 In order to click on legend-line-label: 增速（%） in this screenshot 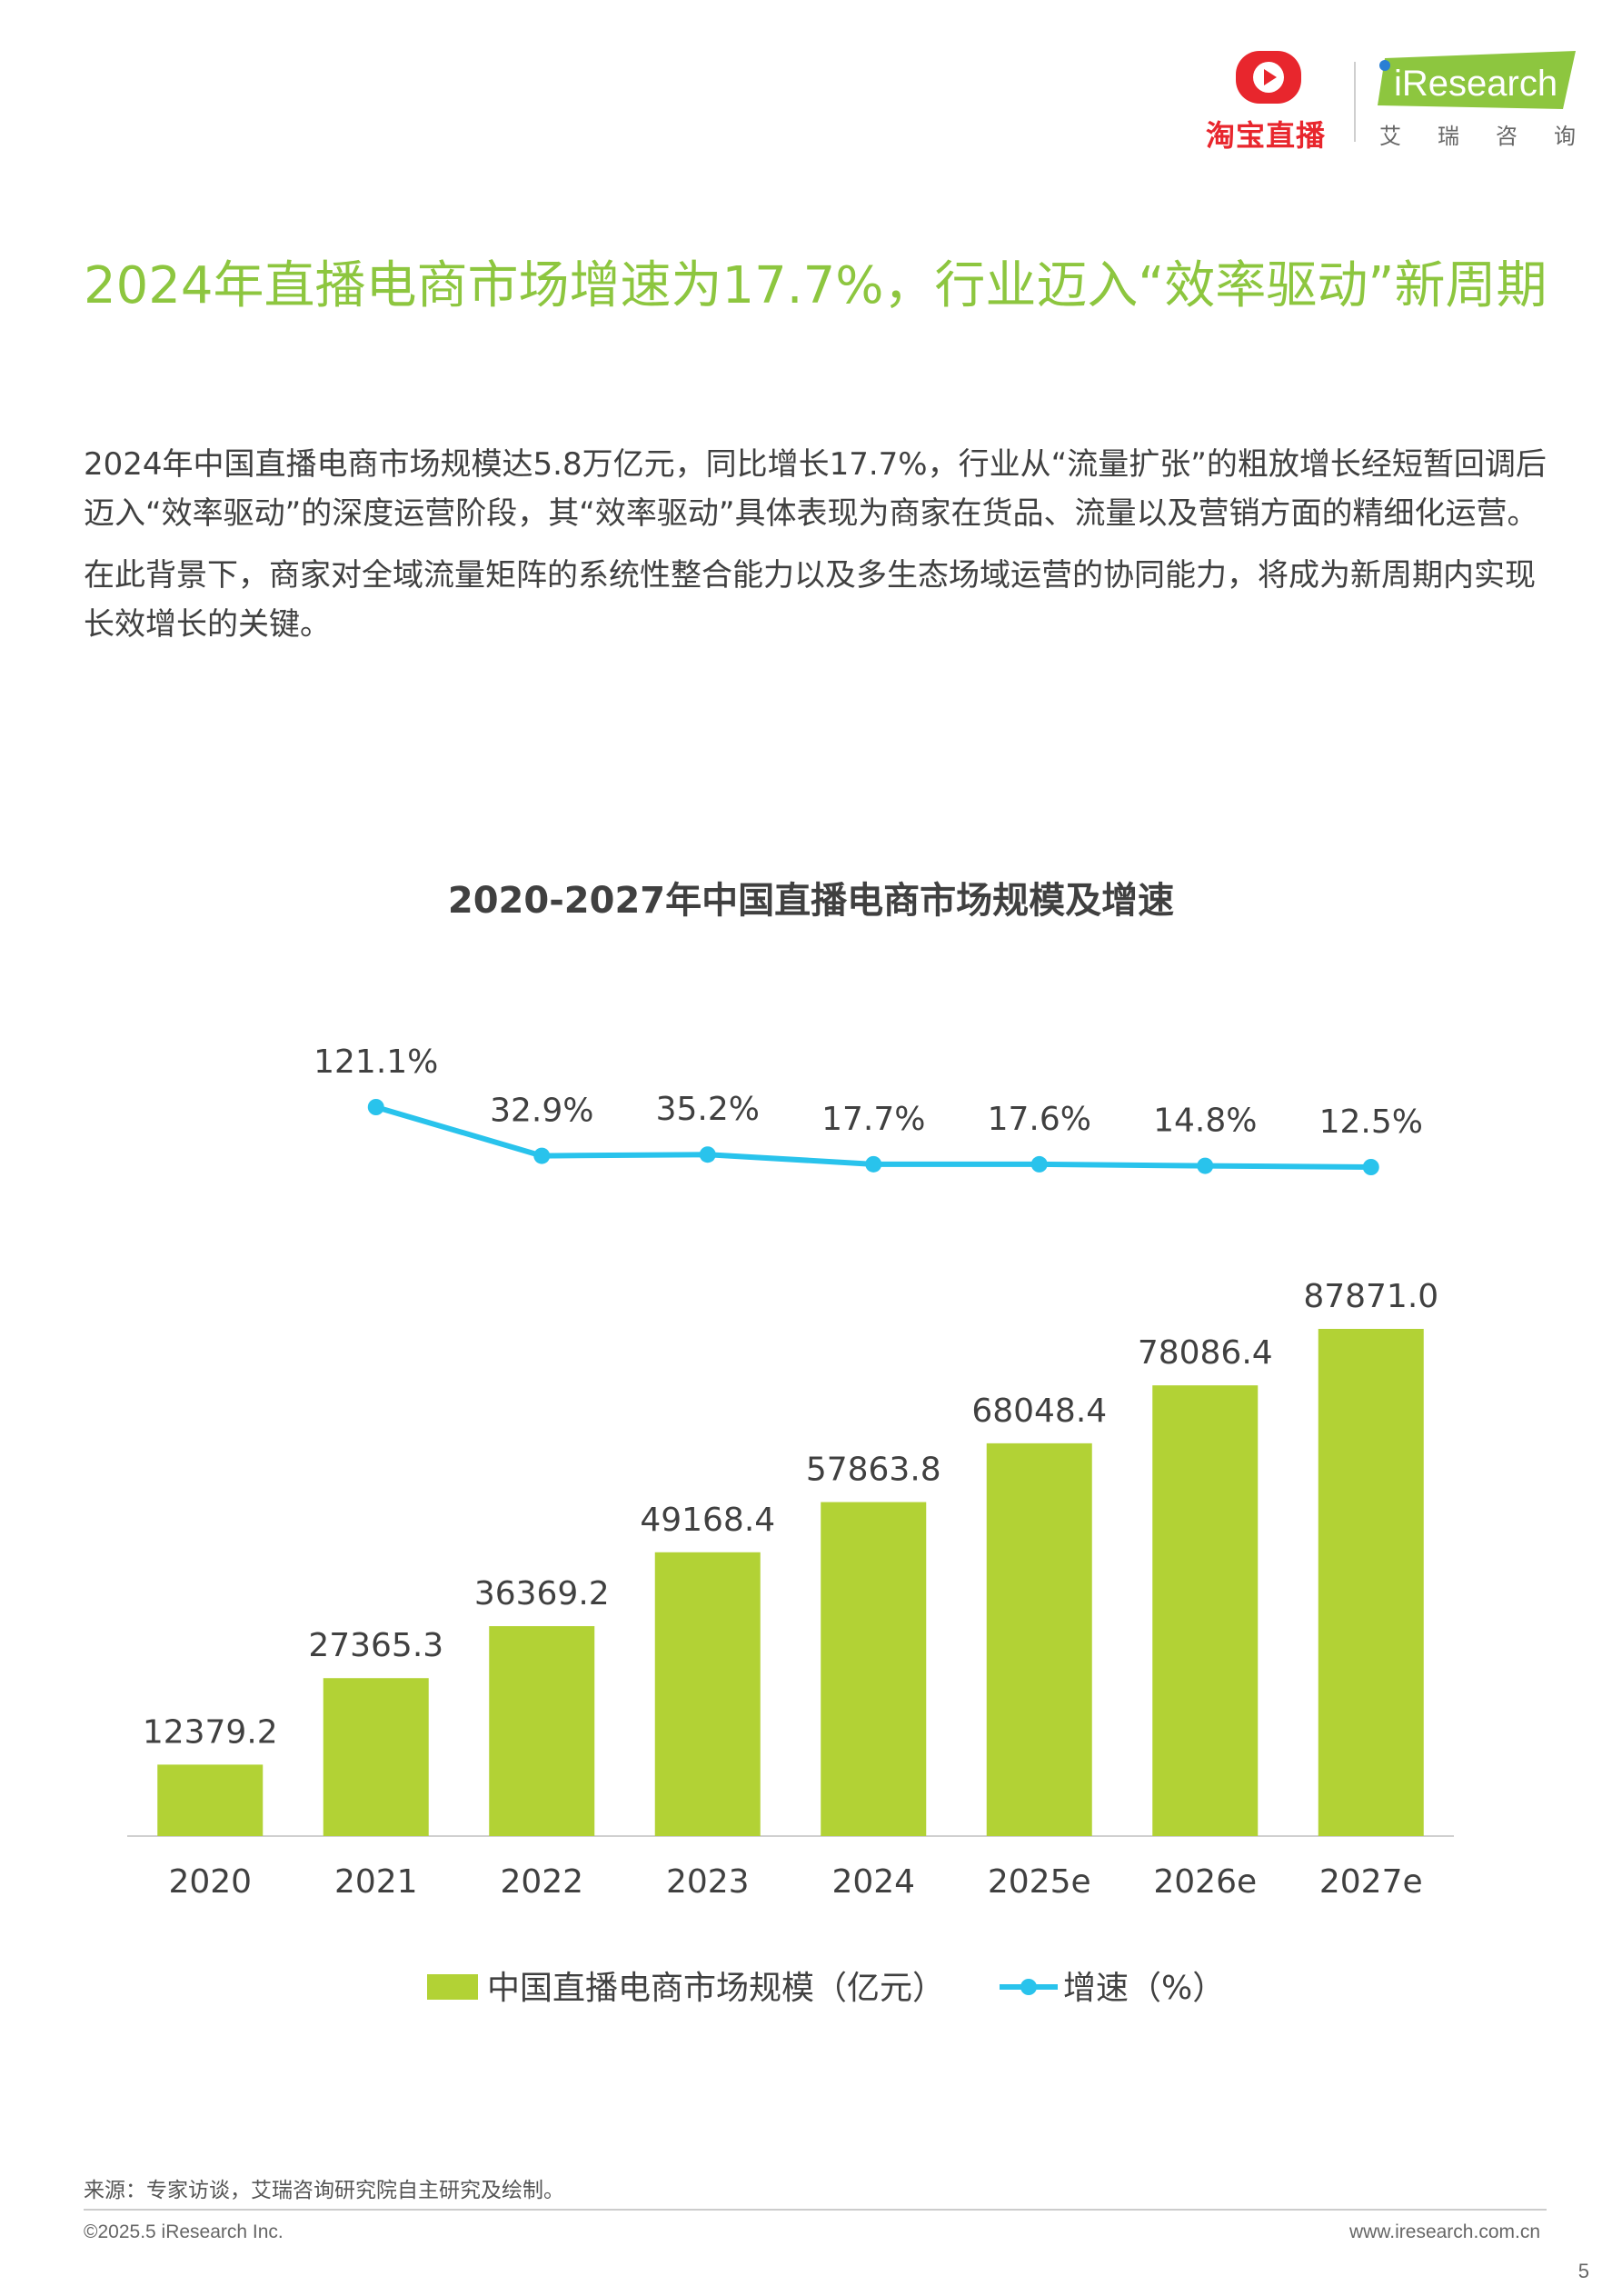, I will do `click(1144, 1988)`.